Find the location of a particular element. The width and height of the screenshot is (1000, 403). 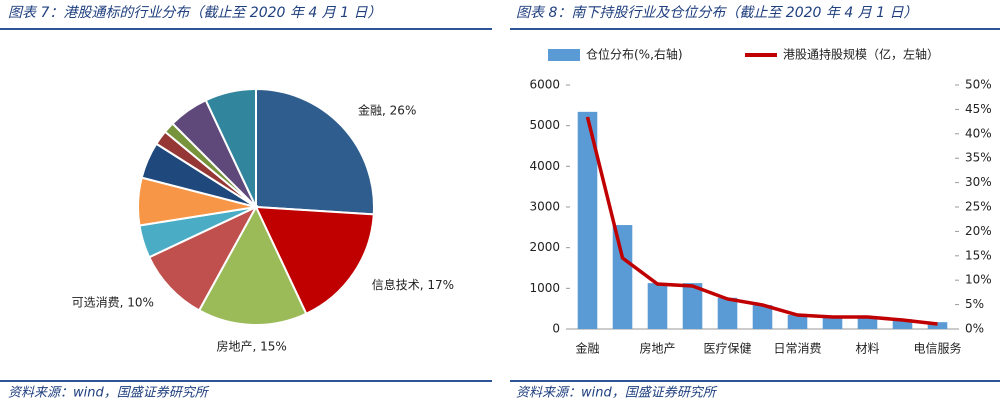

y-tick-label: 5000 is located at coordinates (544, 125).